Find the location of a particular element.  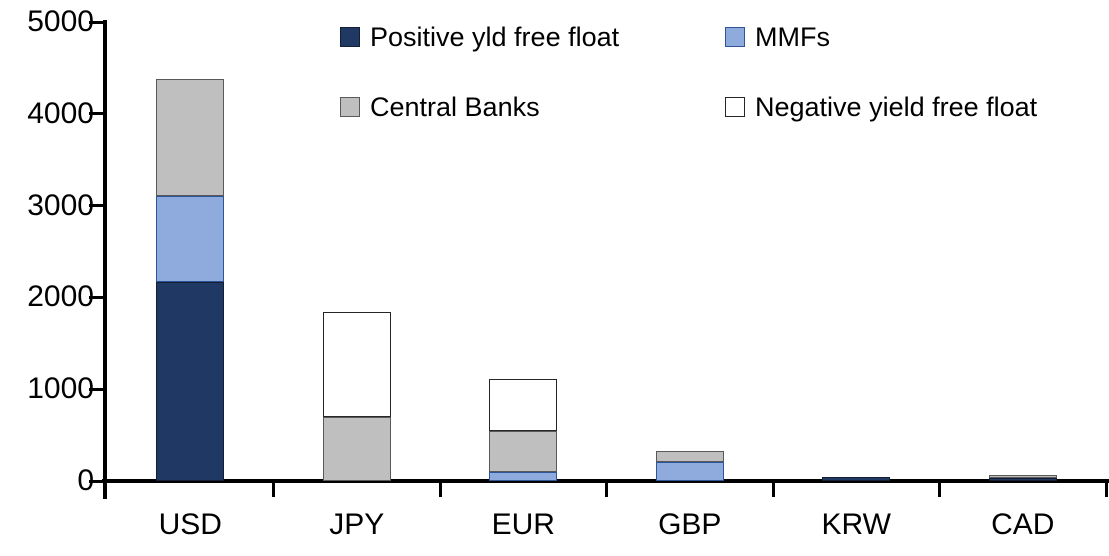

legend-item: Negative yield free float is located at coordinates (881, 107).